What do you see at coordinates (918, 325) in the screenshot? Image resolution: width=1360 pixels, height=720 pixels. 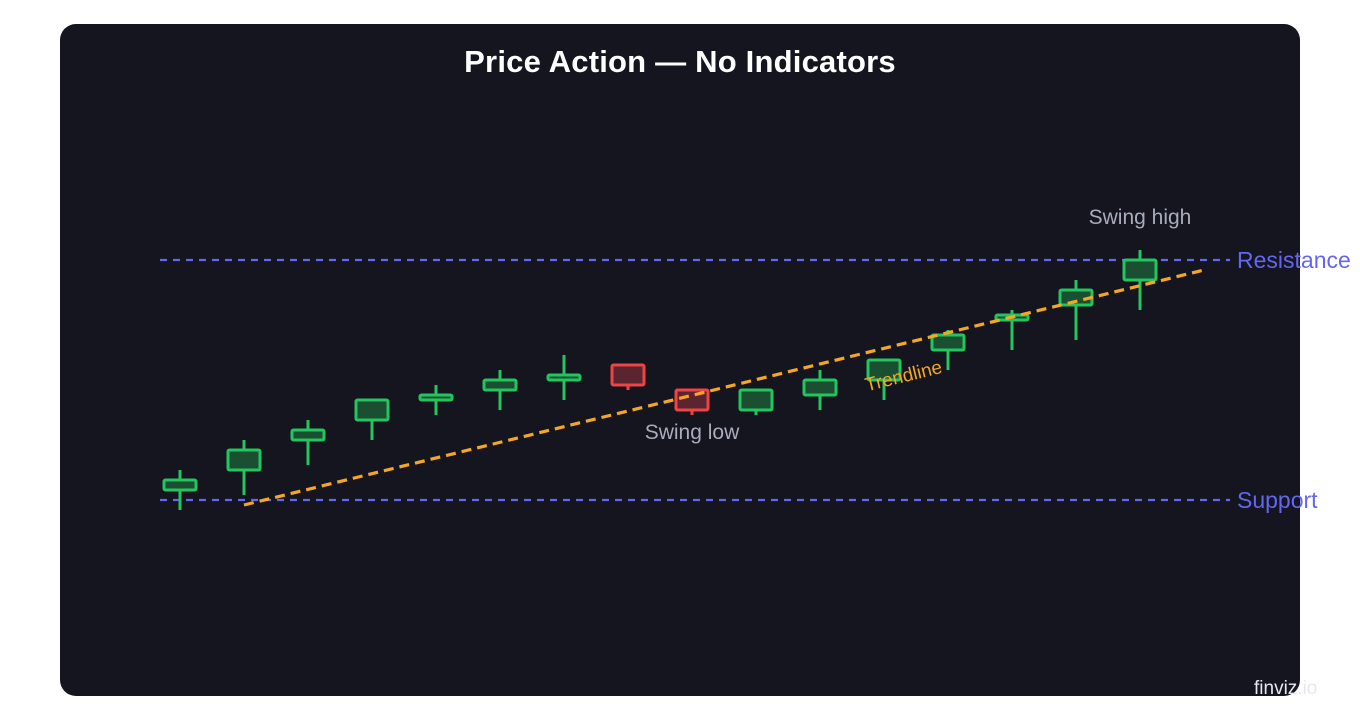 I see `annotations-layer: Swing high Swing low` at bounding box center [918, 325].